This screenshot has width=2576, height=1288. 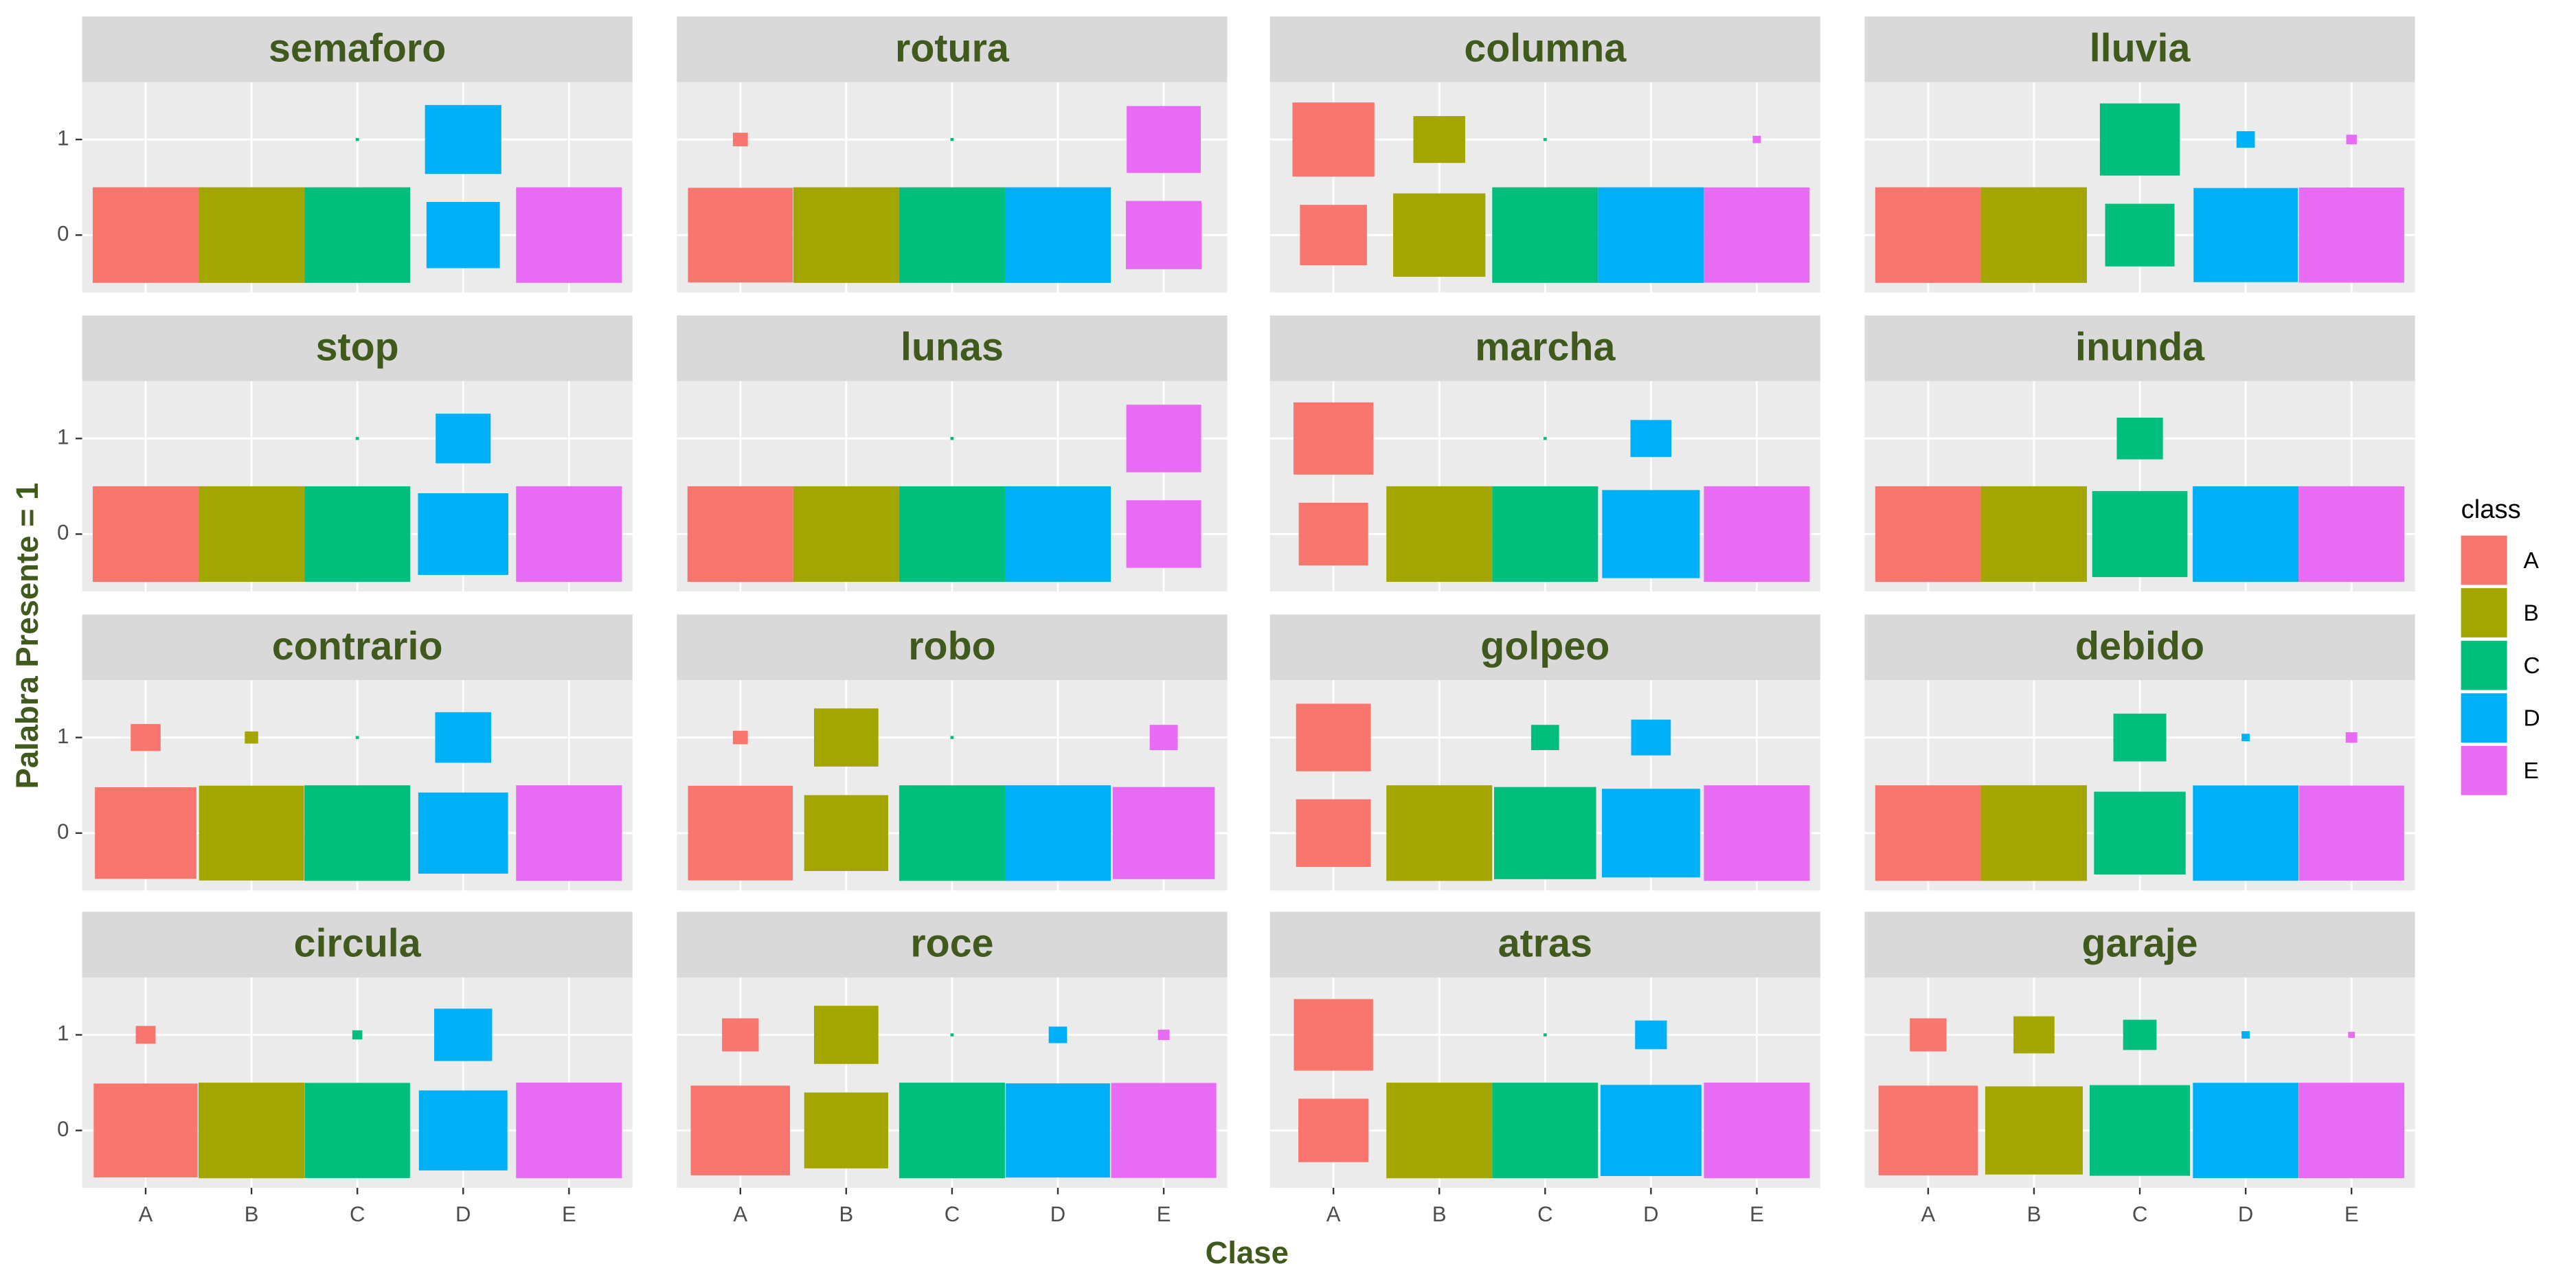 What do you see at coordinates (1544, 646) in the screenshot?
I see `strip-title: golpeo` at bounding box center [1544, 646].